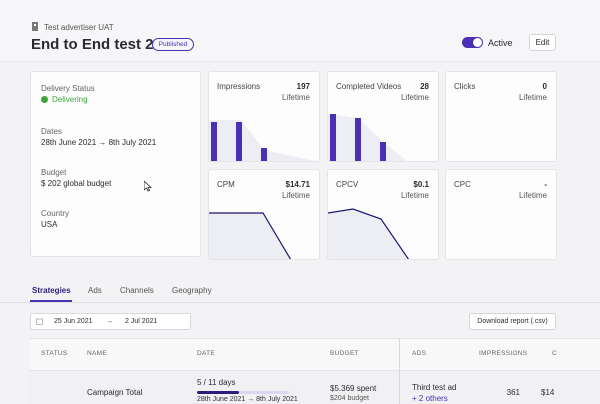  What do you see at coordinates (369, 86) in the screenshot?
I see `metric-name: Completed Videos` at bounding box center [369, 86].